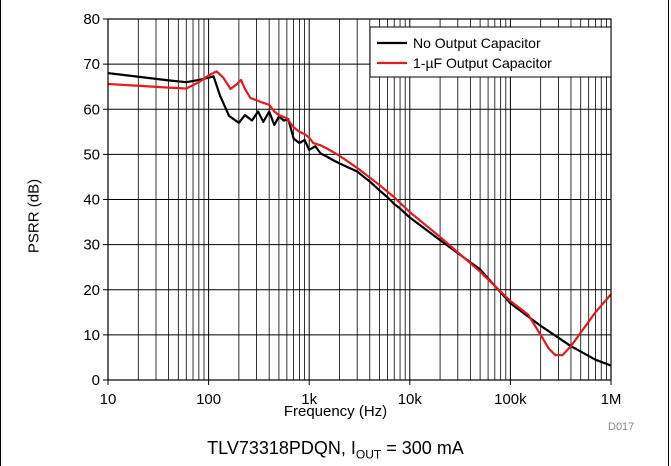  I want to click on y-tick-label: 40, so click(91, 200).